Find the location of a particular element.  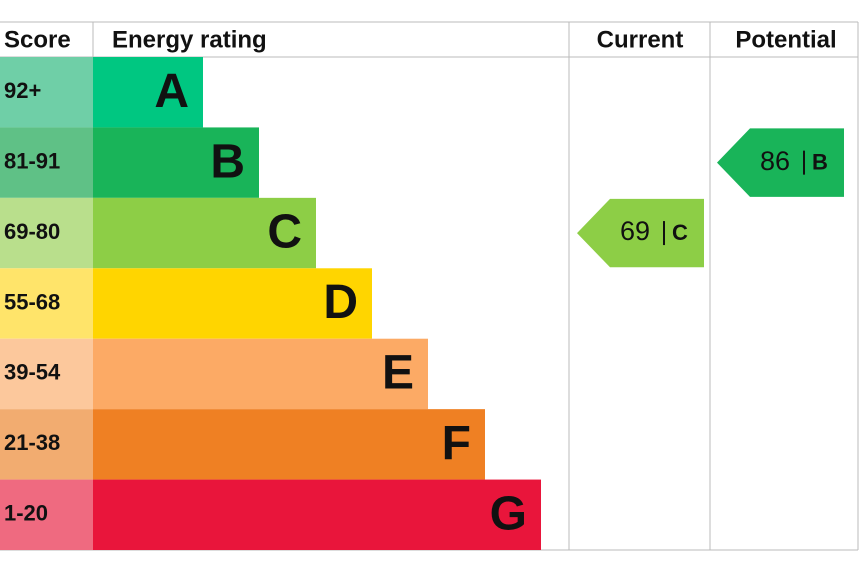

header: Current is located at coordinates (640, 39).